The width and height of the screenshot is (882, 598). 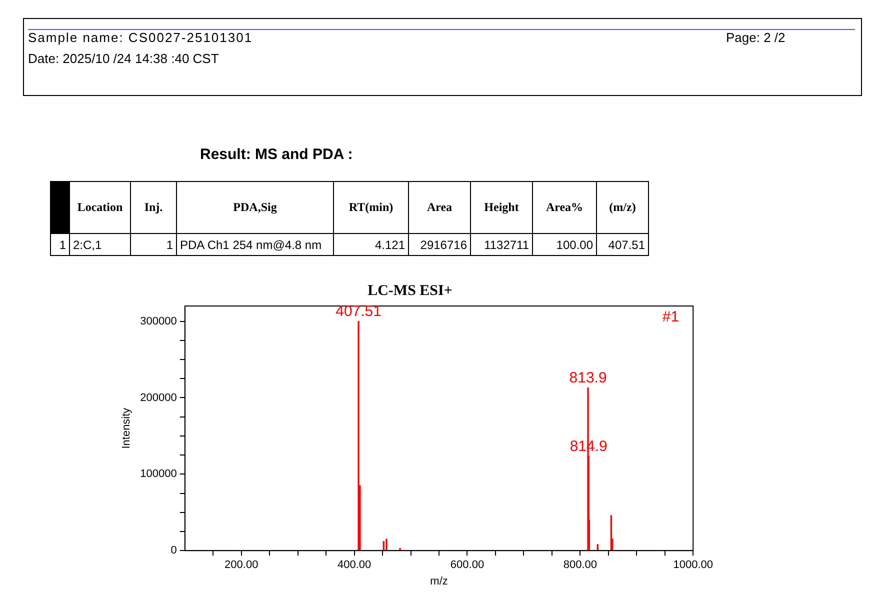 What do you see at coordinates (564, 208) in the screenshot?
I see `category-label: Area%` at bounding box center [564, 208].